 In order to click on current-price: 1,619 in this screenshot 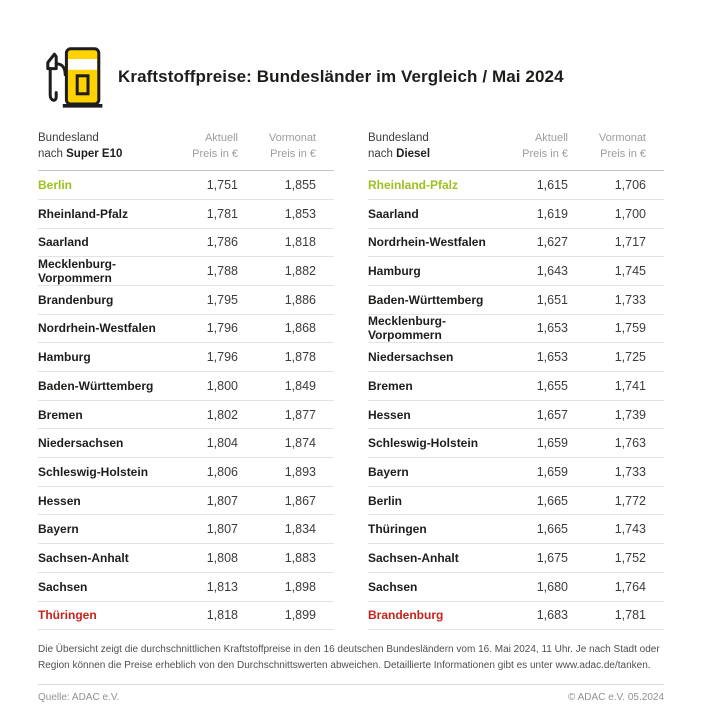, I will do `click(552, 213)`.